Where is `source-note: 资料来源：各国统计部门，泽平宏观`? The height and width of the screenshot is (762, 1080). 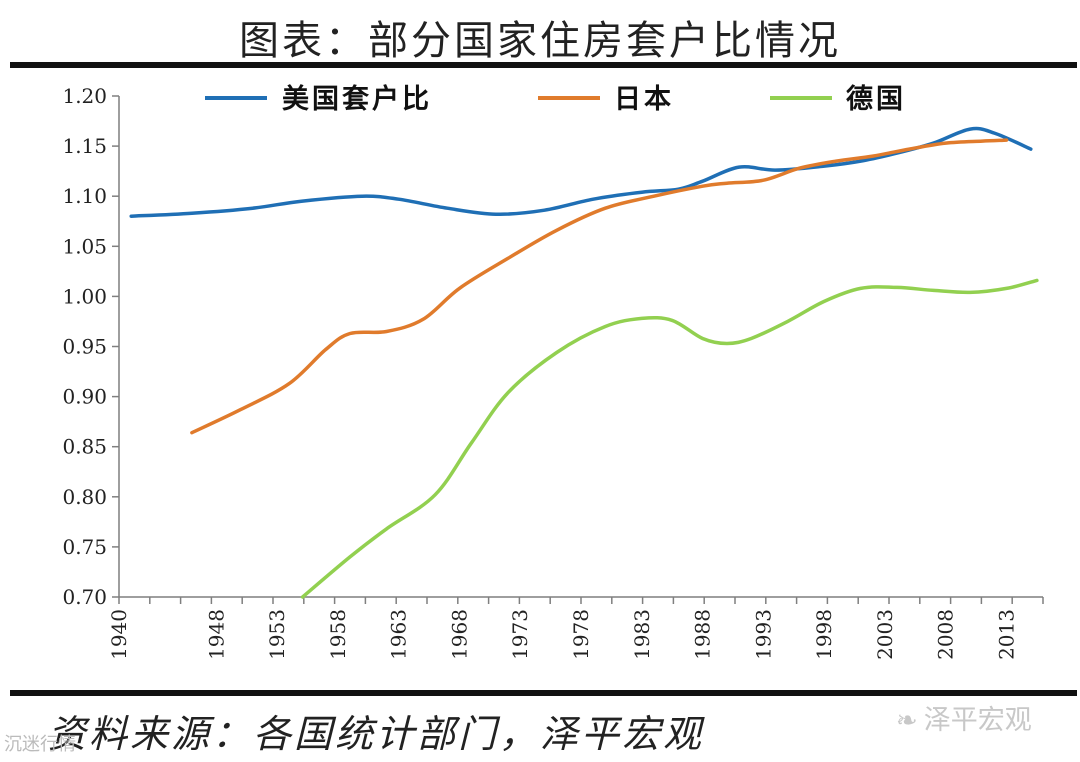 source-note: 资料来源：各国统计部门，泽平宏观 is located at coordinates (376, 734).